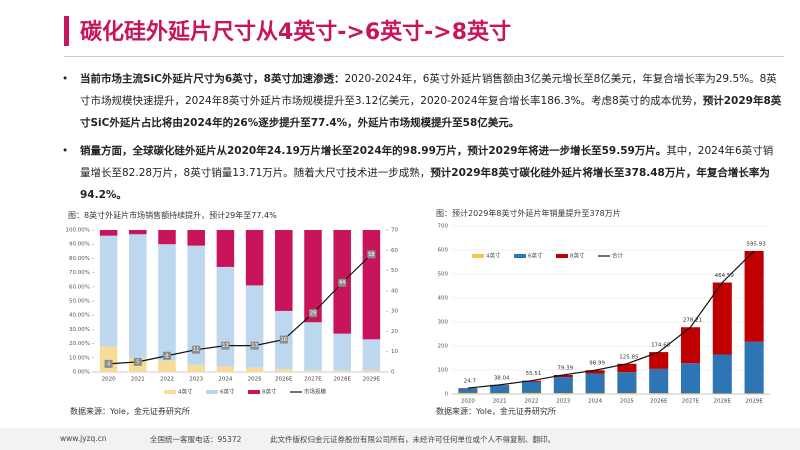 This screenshot has height=450, width=800. Describe the element at coordinates (394, 271) in the screenshot. I see `y2-tick-label: 50` at that location.